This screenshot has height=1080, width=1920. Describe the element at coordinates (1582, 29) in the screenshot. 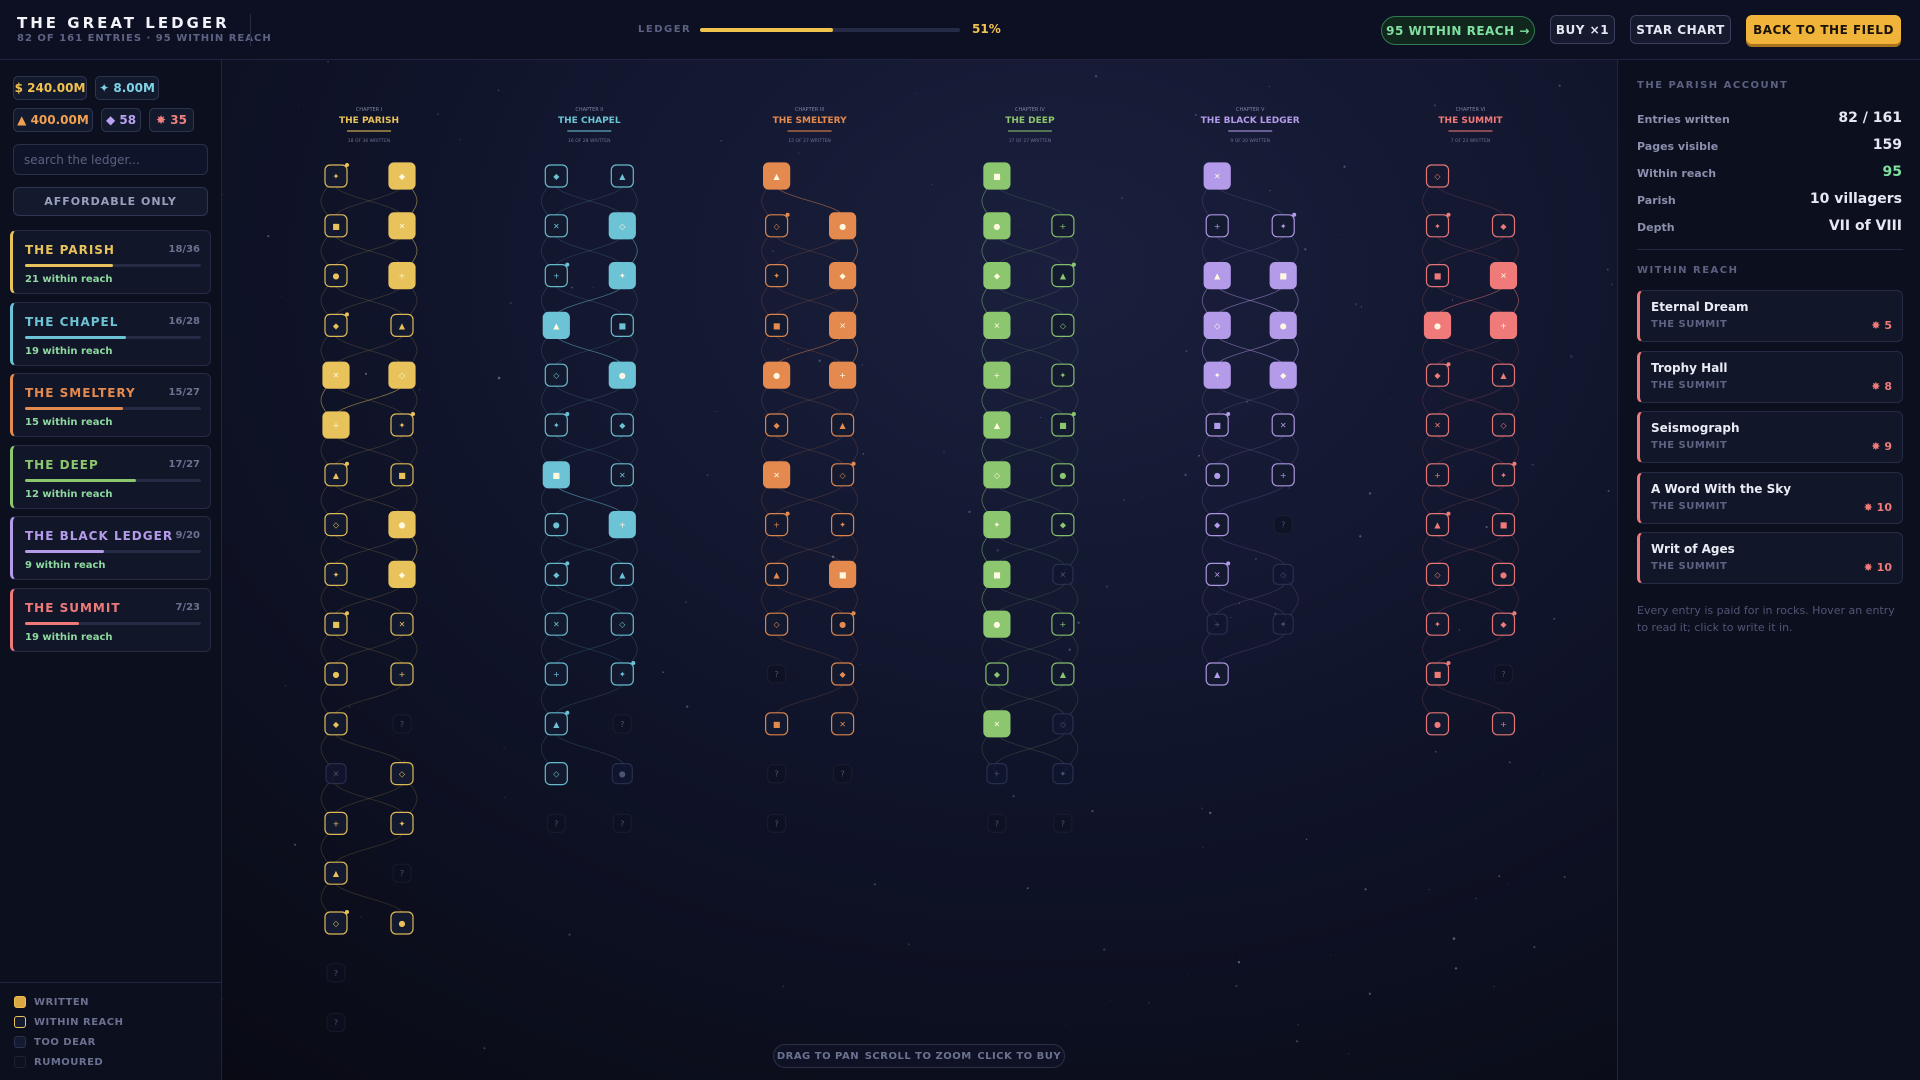

I see `buy-multiplier-button: BUY ×1` at that location.